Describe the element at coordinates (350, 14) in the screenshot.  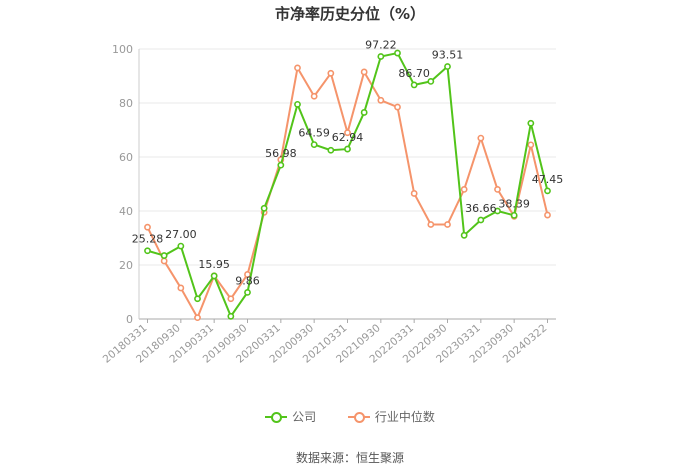
I see `chart-title: 市净率历史分位（%）` at that location.